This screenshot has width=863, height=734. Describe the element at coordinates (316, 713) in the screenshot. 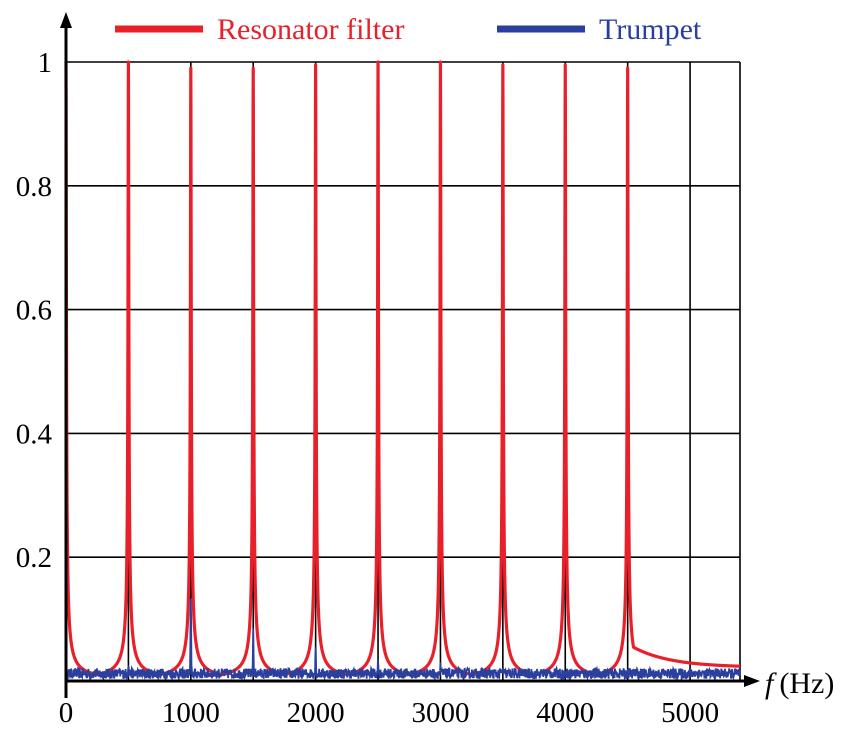

I see `x-tick-label: 2000` at that location.